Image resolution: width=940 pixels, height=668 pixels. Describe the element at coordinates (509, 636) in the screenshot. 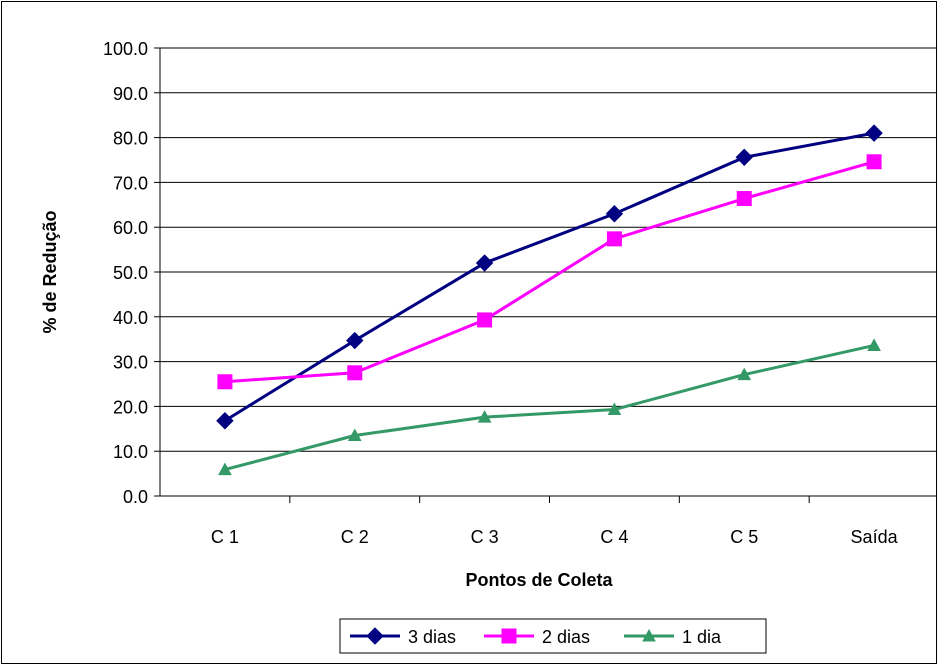

I see `legend-marker-2-dias` at that location.